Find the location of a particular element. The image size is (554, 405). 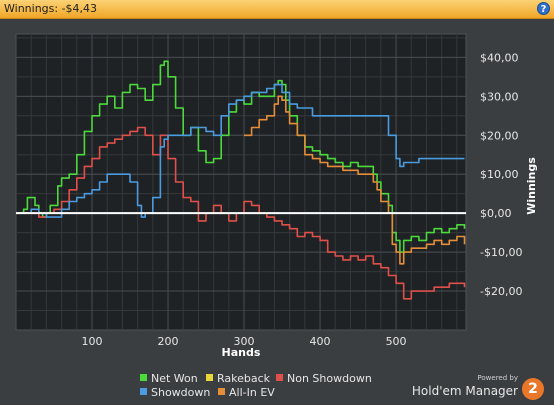

legend-rakeback: Rakeback is located at coordinates (238, 378).